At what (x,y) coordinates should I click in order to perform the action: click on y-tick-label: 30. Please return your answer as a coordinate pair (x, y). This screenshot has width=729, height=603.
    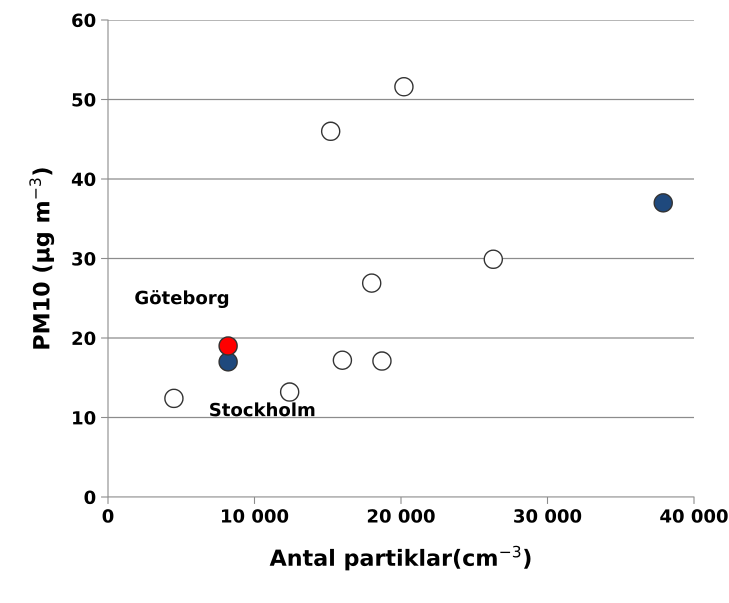
    Looking at the image, I should click on (84, 259).